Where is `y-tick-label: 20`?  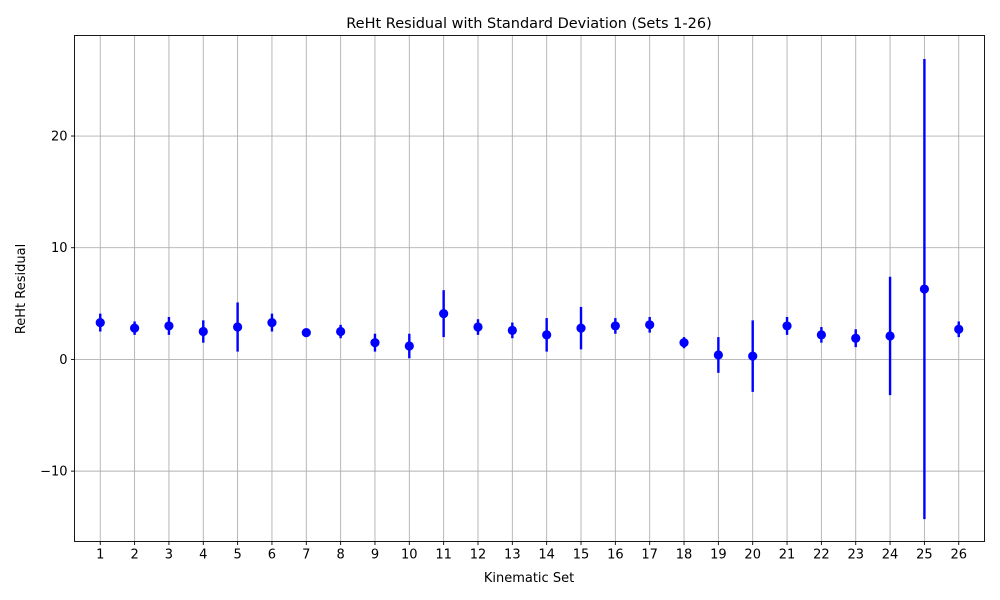
y-tick-label: 20 is located at coordinates (59, 137).